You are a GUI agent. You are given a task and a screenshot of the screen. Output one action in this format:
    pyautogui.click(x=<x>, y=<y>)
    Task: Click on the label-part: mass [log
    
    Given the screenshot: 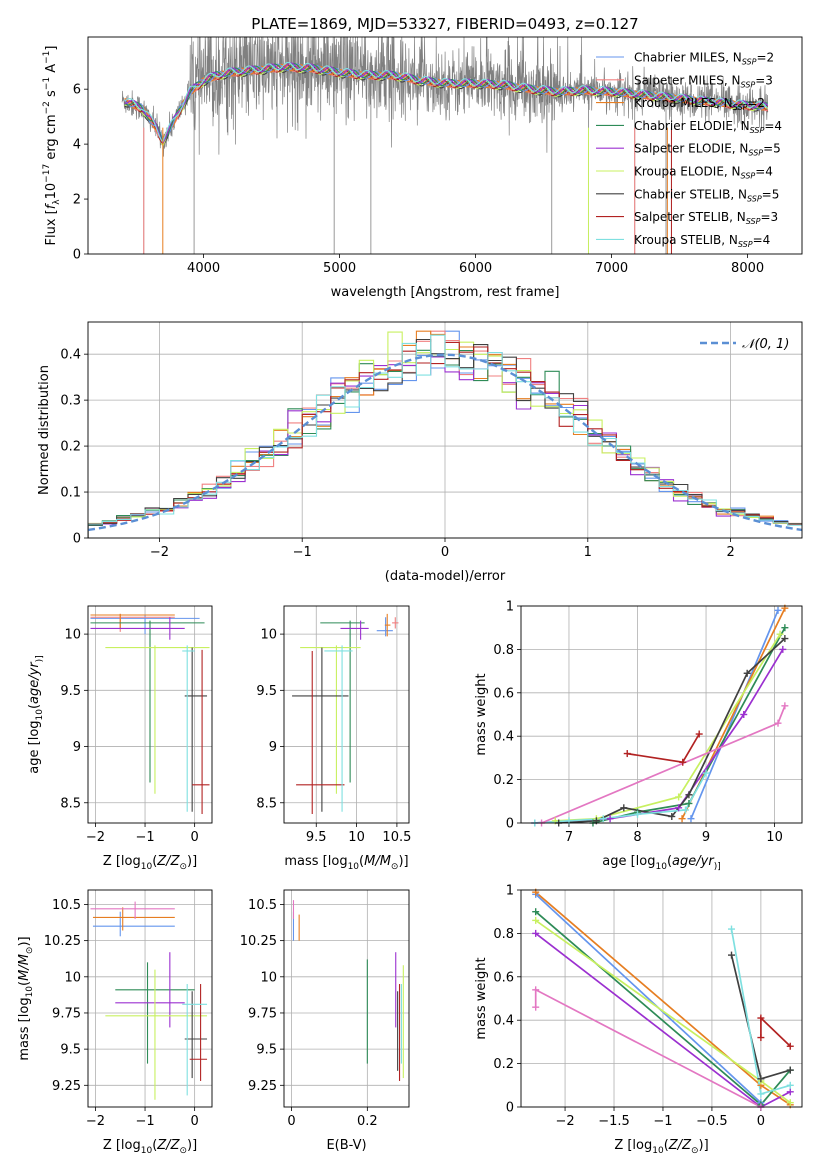 What is the action you would take?
    pyautogui.click(x=315, y=861)
    